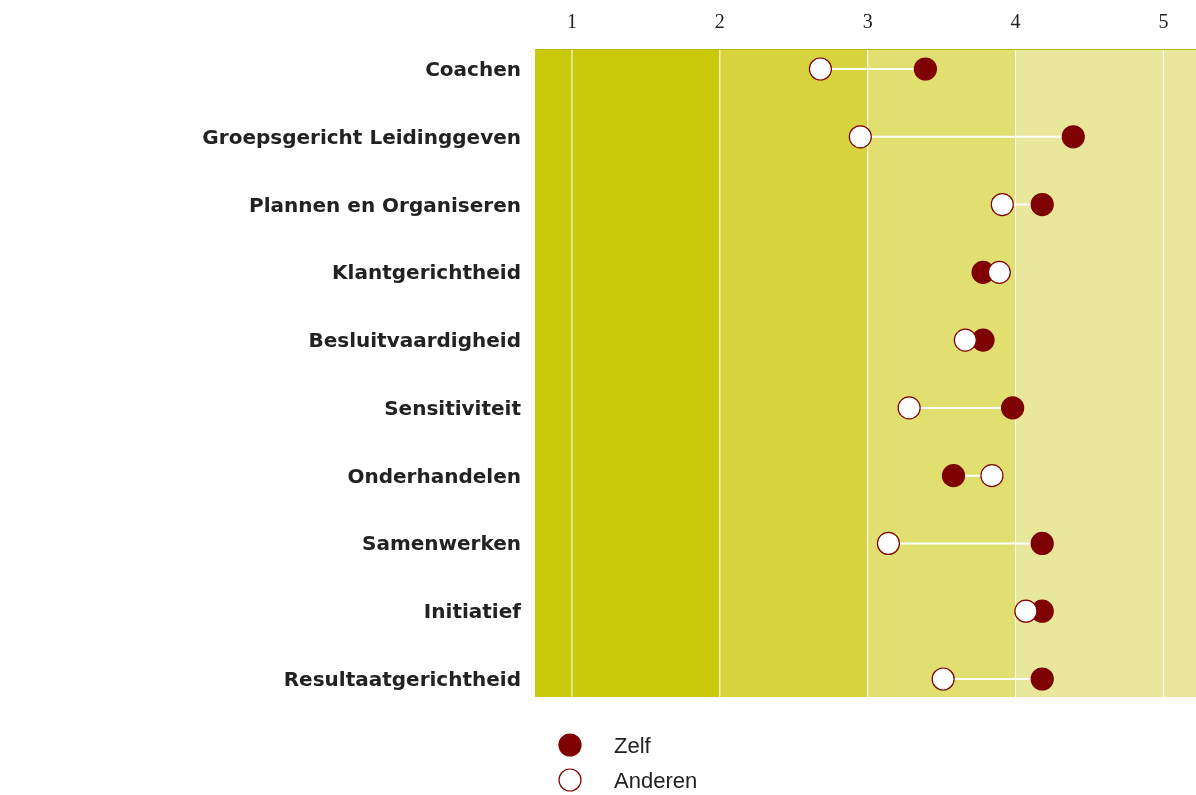  I want to click on y-tick-label: Coachen, so click(473, 69).